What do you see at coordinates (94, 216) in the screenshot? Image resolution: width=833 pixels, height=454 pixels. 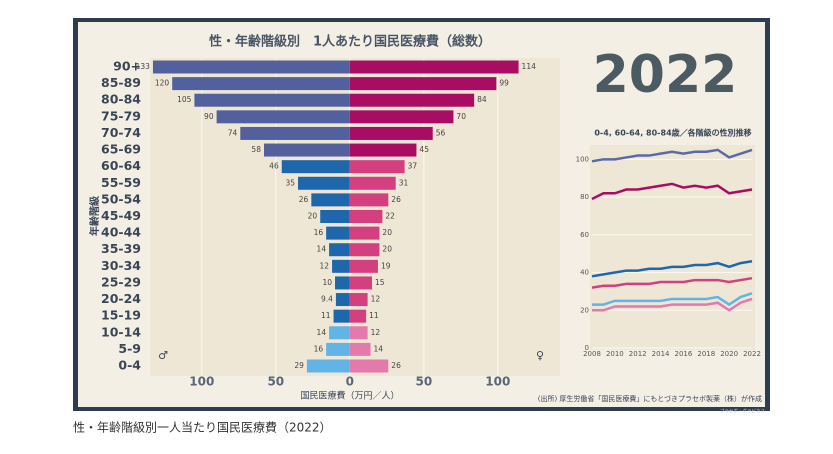 I see `y-axis-label: 年齢階級` at bounding box center [94, 216].